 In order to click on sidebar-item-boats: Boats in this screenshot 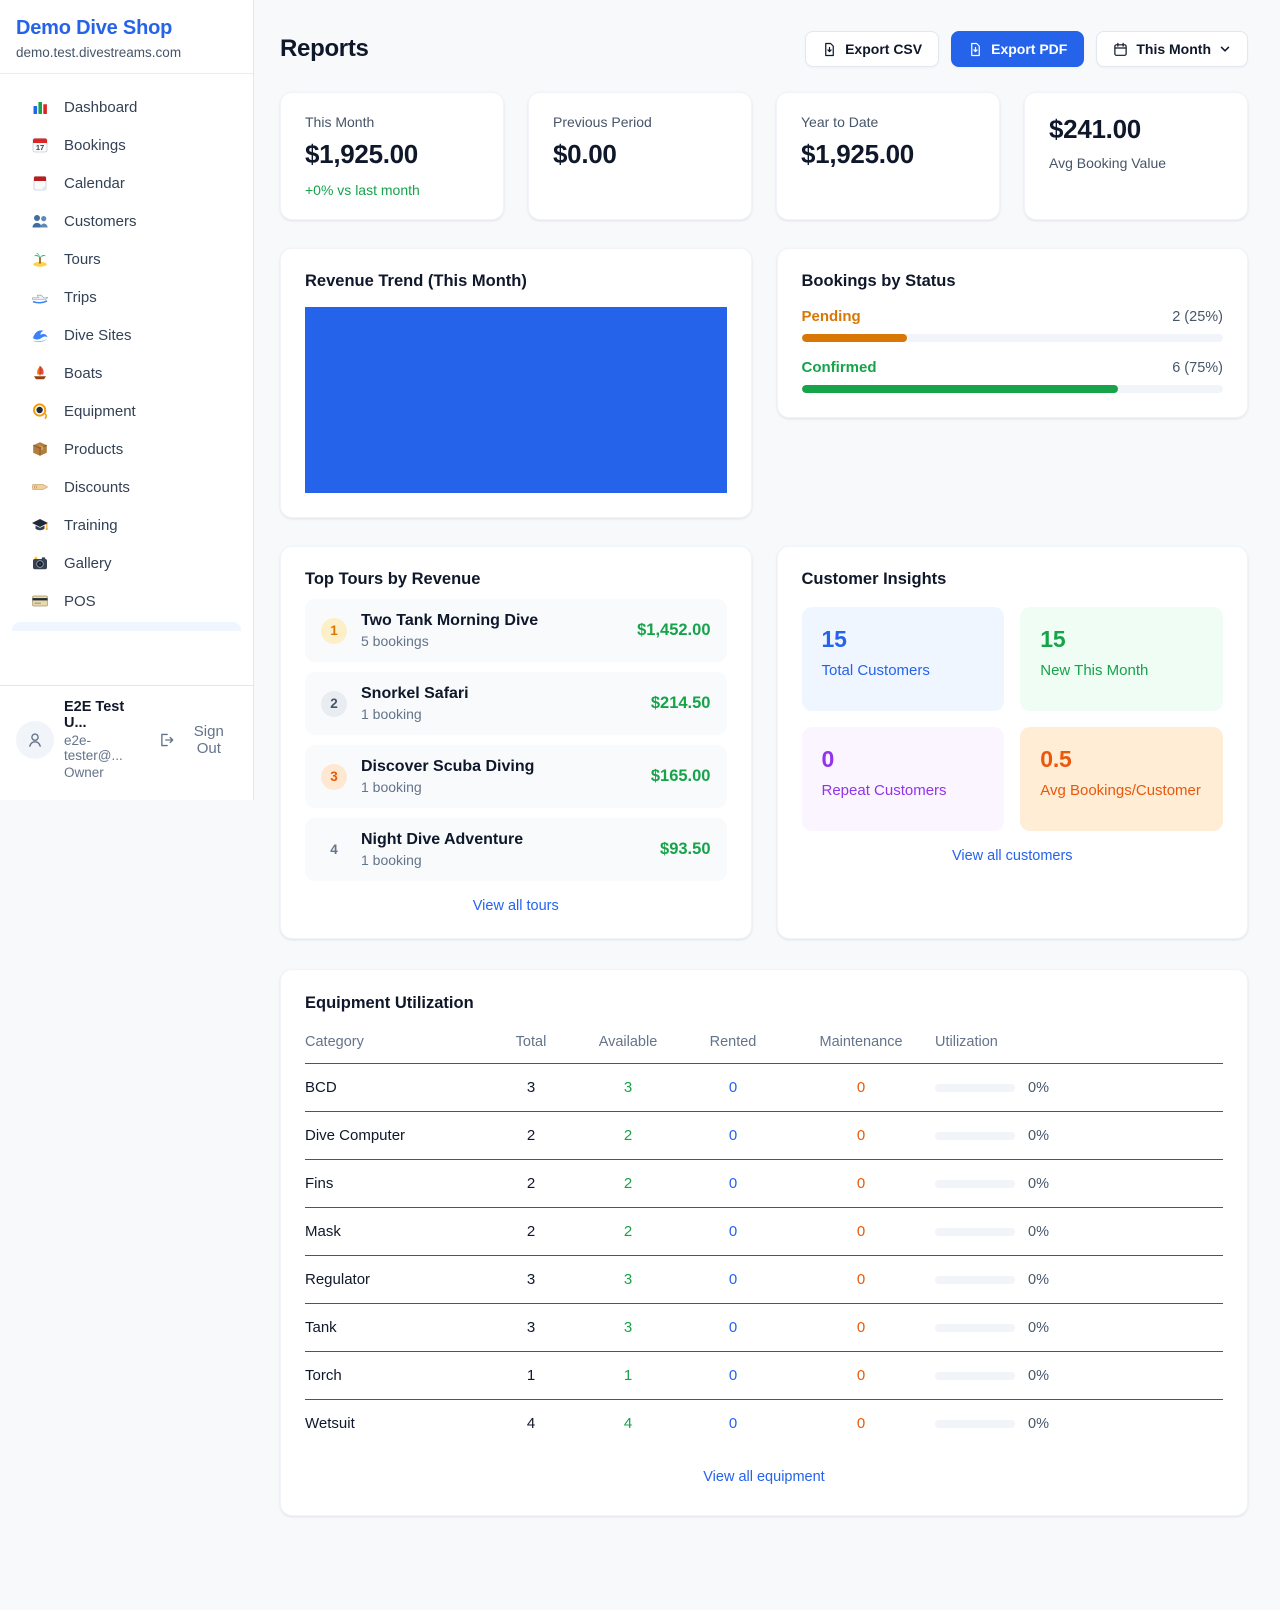, I will do `click(126, 373)`.